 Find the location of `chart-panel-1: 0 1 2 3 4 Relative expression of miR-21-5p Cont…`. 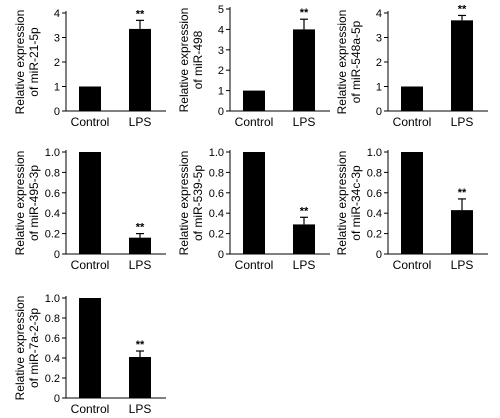

chart-panel-1: 0 1 2 3 4 Relative expression of miR-21-5p Cont… is located at coordinates (89, 68).